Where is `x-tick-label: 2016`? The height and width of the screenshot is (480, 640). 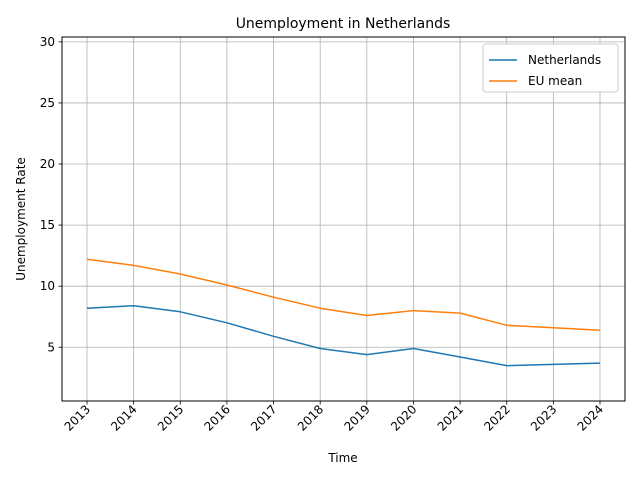
x-tick-label: 2016 is located at coordinates (217, 417).